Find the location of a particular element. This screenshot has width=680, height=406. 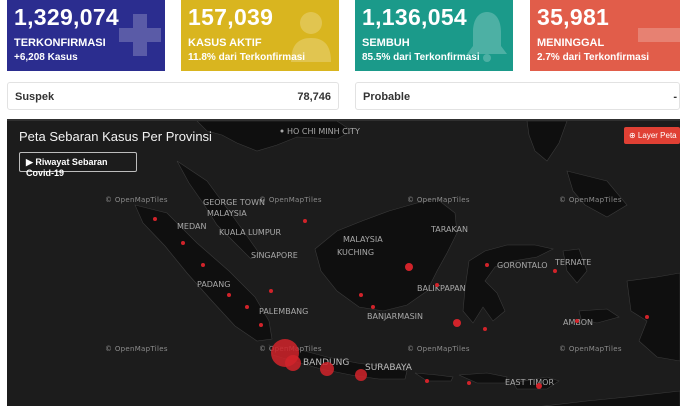

deaths-sub: 2.7% dari Terkonfirmasi is located at coordinates (593, 57).